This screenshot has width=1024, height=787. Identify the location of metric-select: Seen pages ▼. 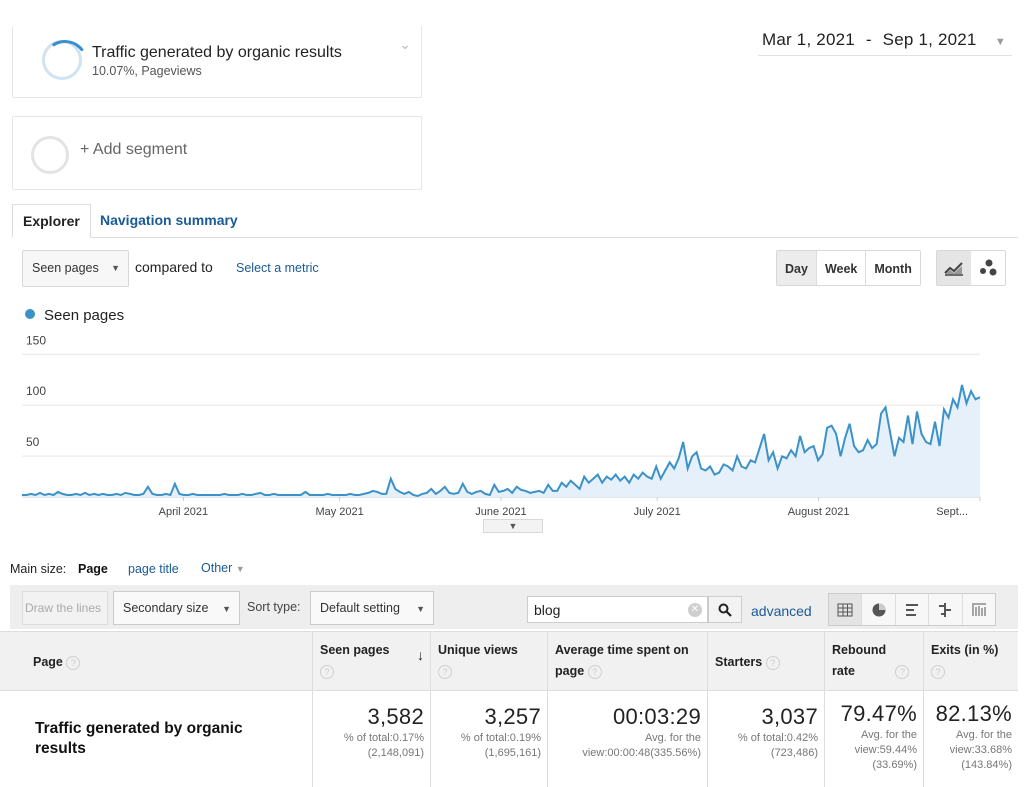
(75, 268).